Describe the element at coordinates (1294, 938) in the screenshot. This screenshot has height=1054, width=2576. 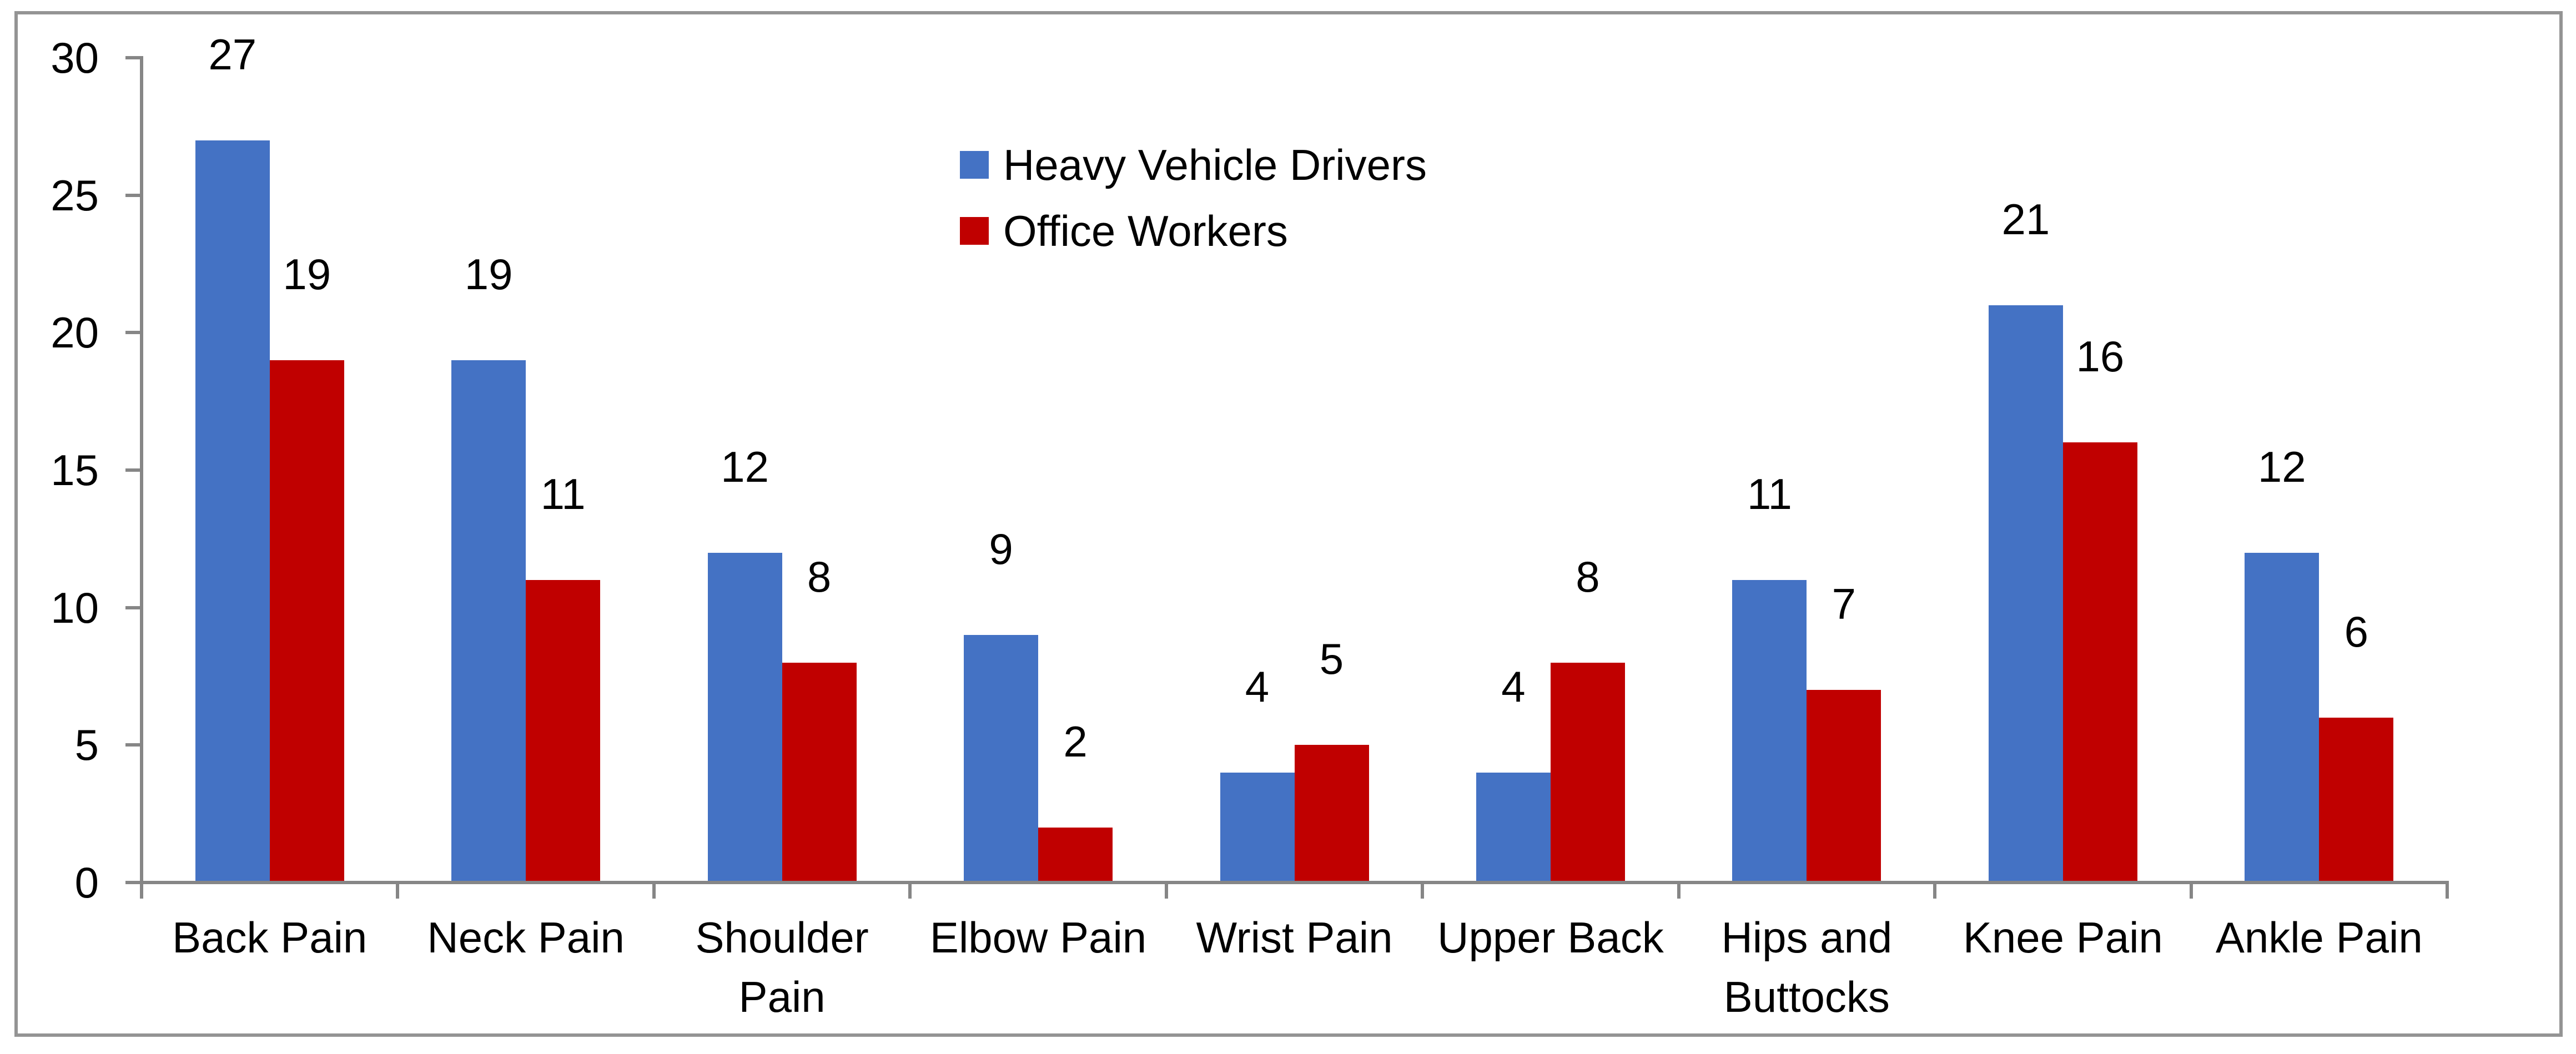
I see `x-category-label-wrist-pain: Wrist Pain` at that location.